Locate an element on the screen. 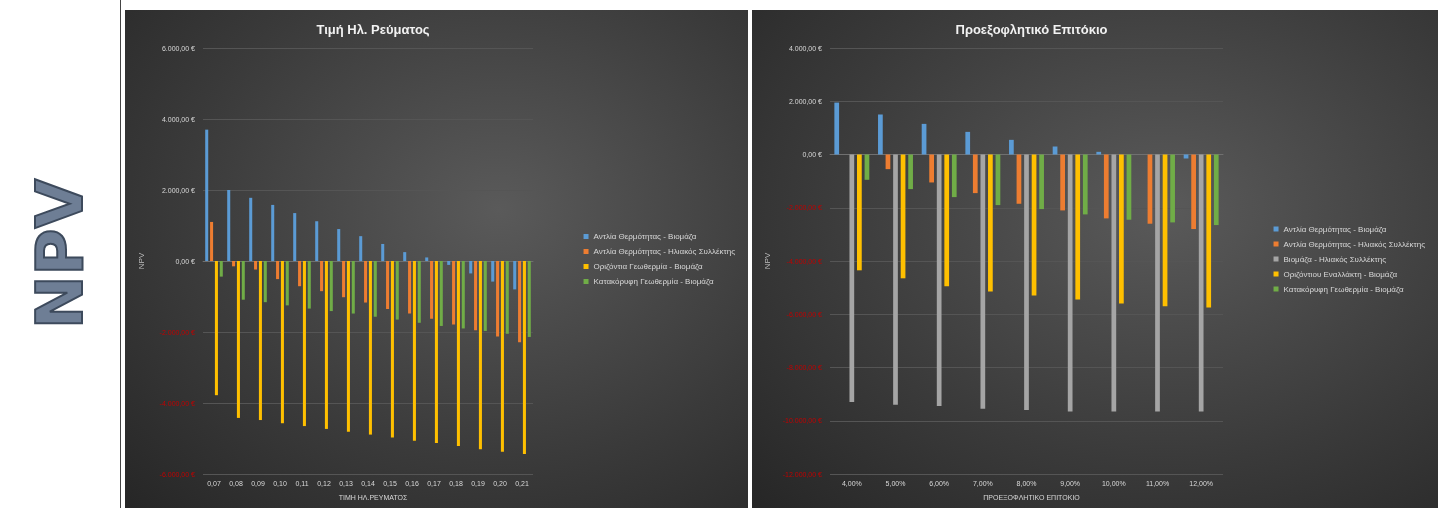 The image size is (1438, 508). legend-label: Οριζόντια Γεωθερμία - Βιομάζα is located at coordinates (648, 266).